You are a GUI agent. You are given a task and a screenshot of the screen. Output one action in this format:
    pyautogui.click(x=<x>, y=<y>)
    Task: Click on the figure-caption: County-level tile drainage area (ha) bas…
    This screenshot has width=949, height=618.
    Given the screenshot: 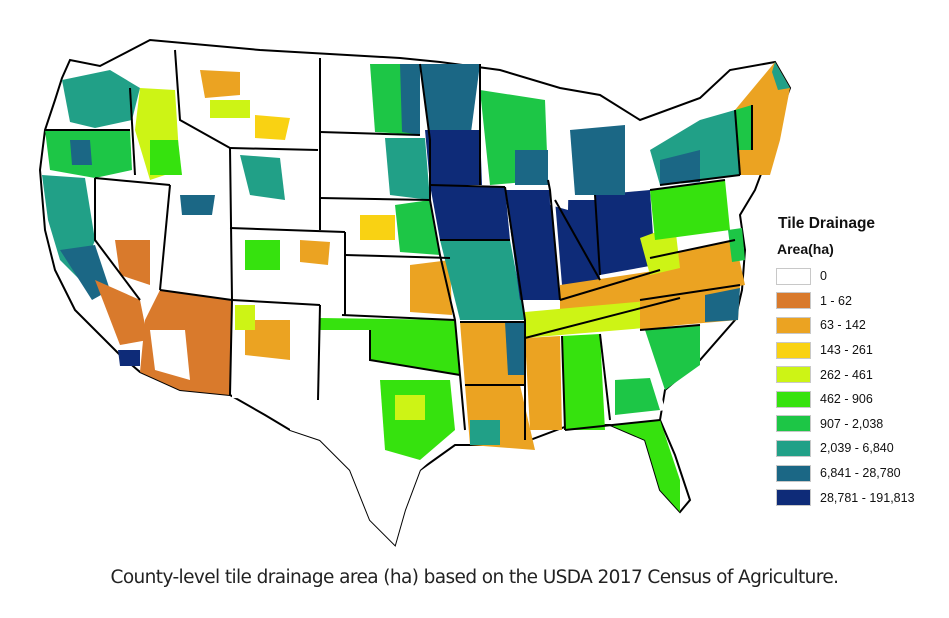 What is the action you would take?
    pyautogui.click(x=475, y=577)
    